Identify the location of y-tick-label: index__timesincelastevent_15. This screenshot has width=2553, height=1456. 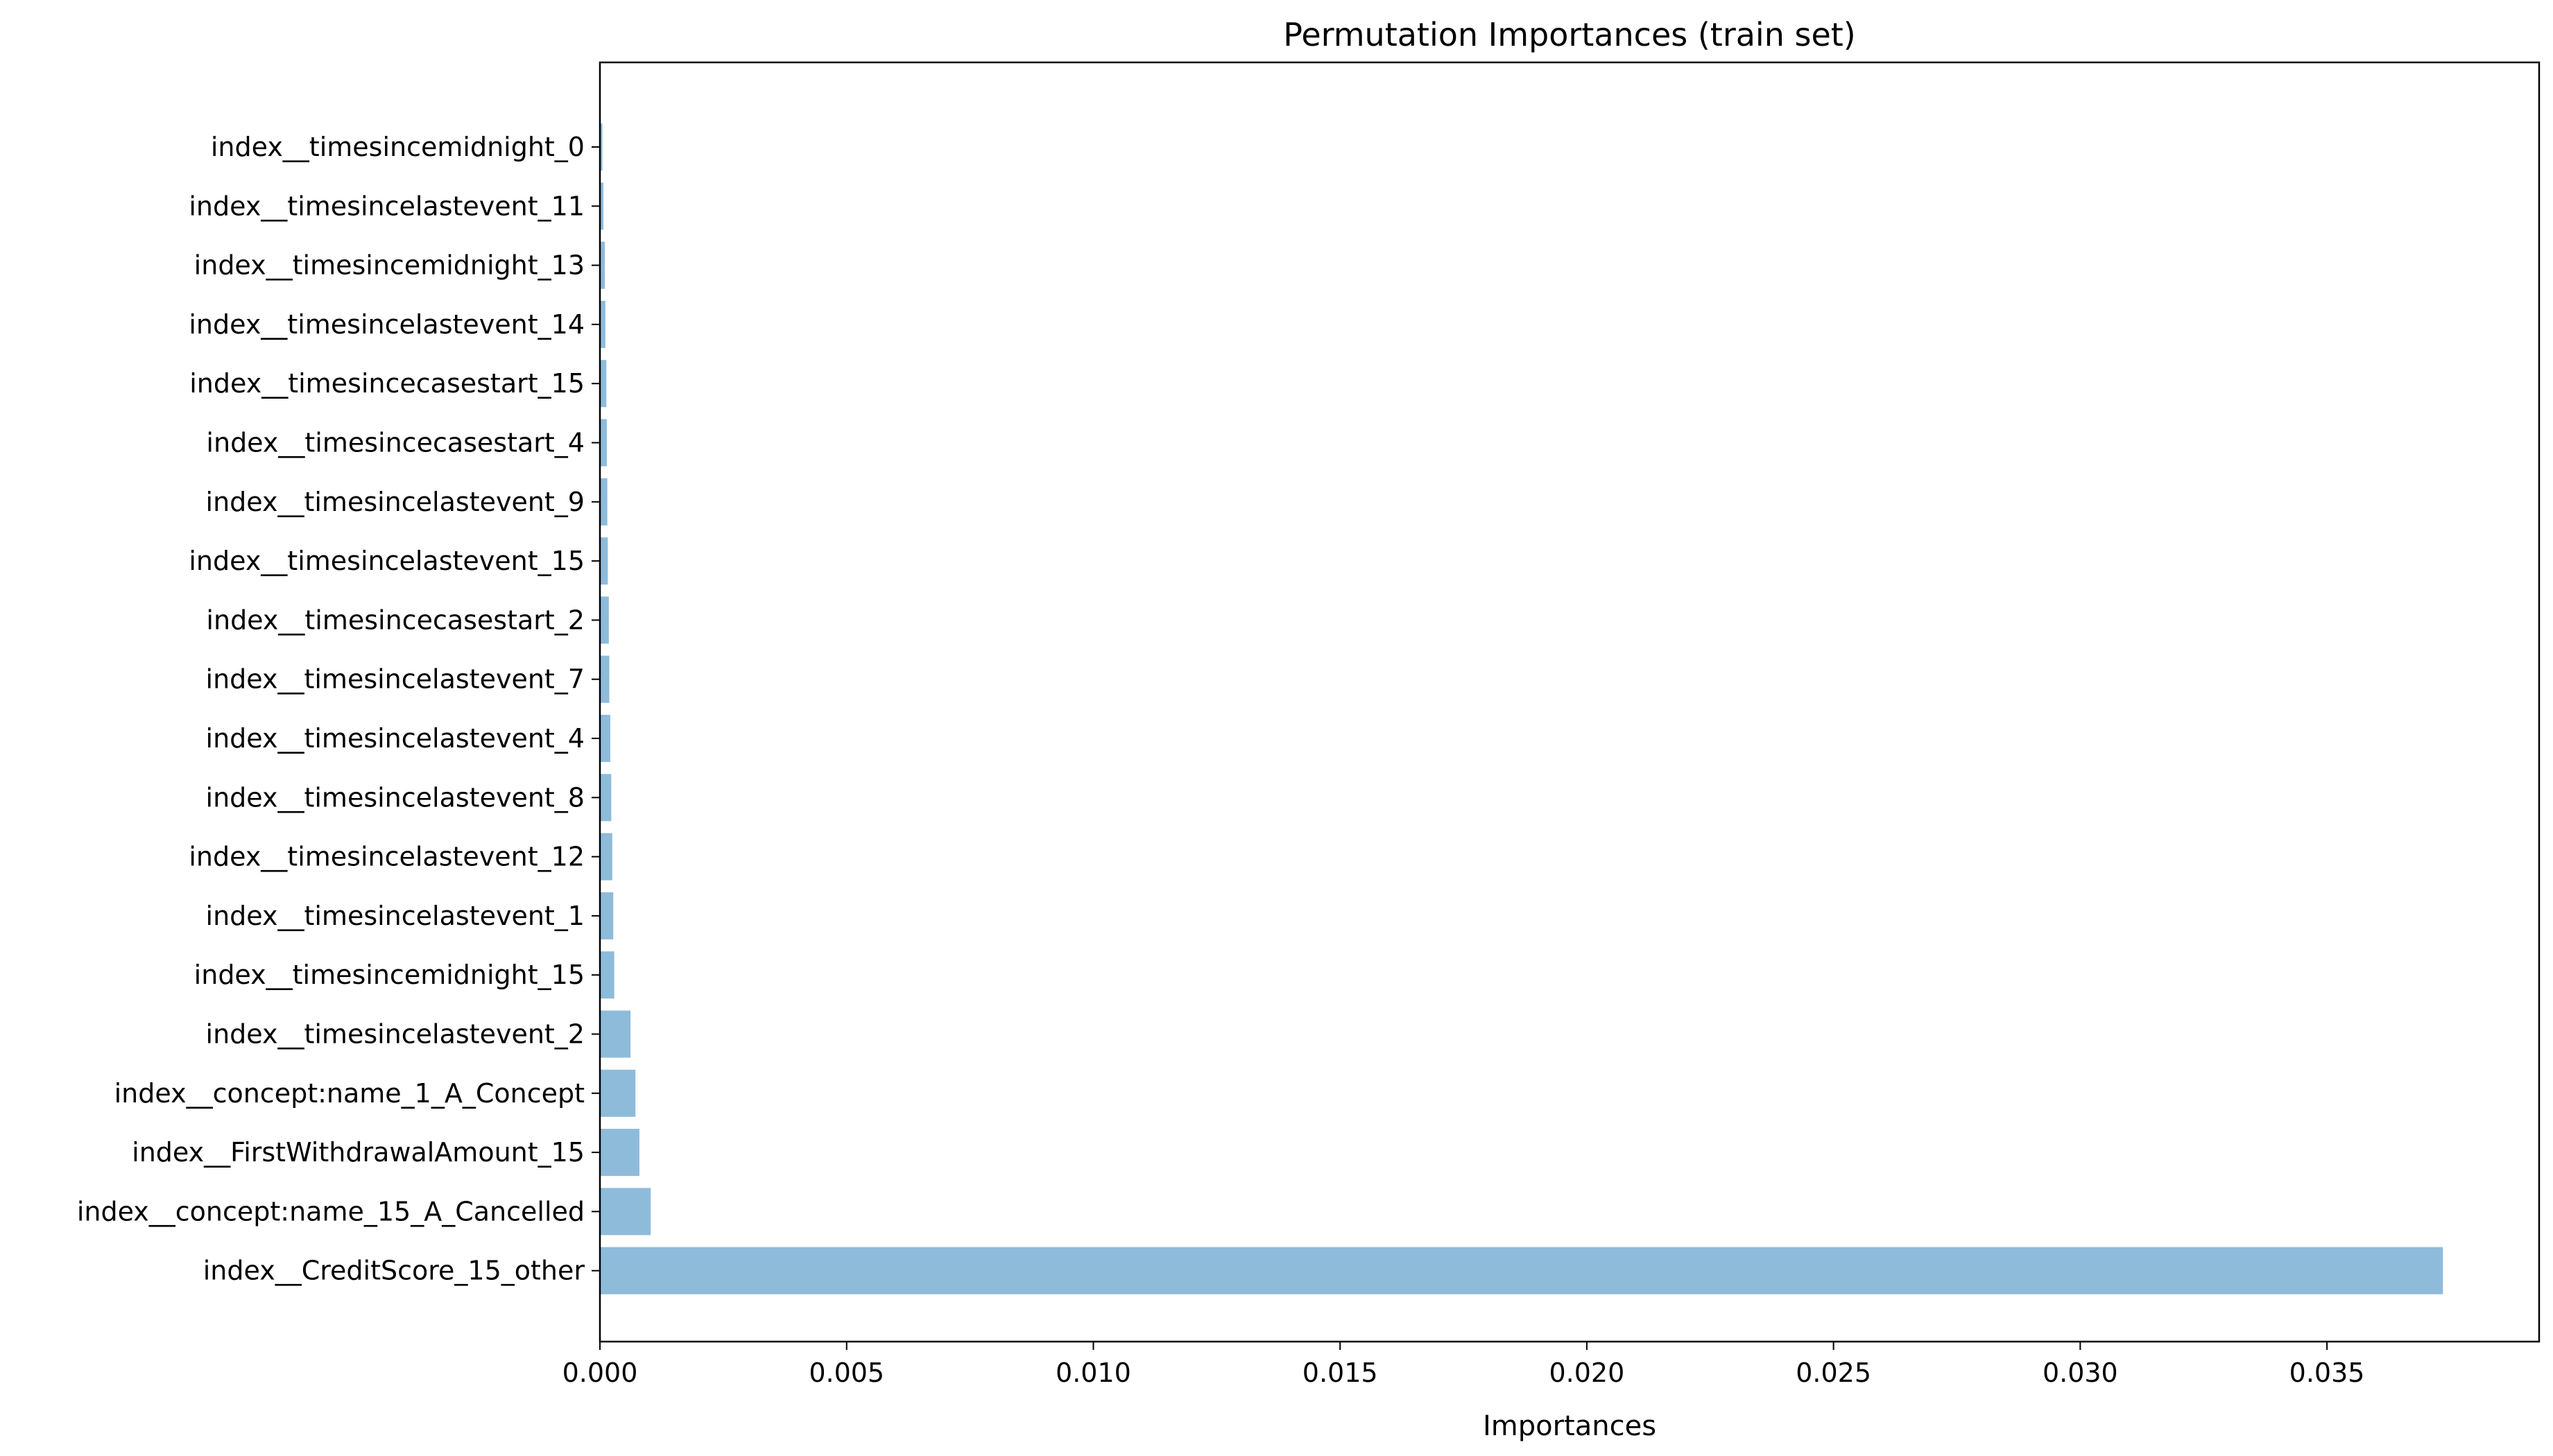
(387, 561).